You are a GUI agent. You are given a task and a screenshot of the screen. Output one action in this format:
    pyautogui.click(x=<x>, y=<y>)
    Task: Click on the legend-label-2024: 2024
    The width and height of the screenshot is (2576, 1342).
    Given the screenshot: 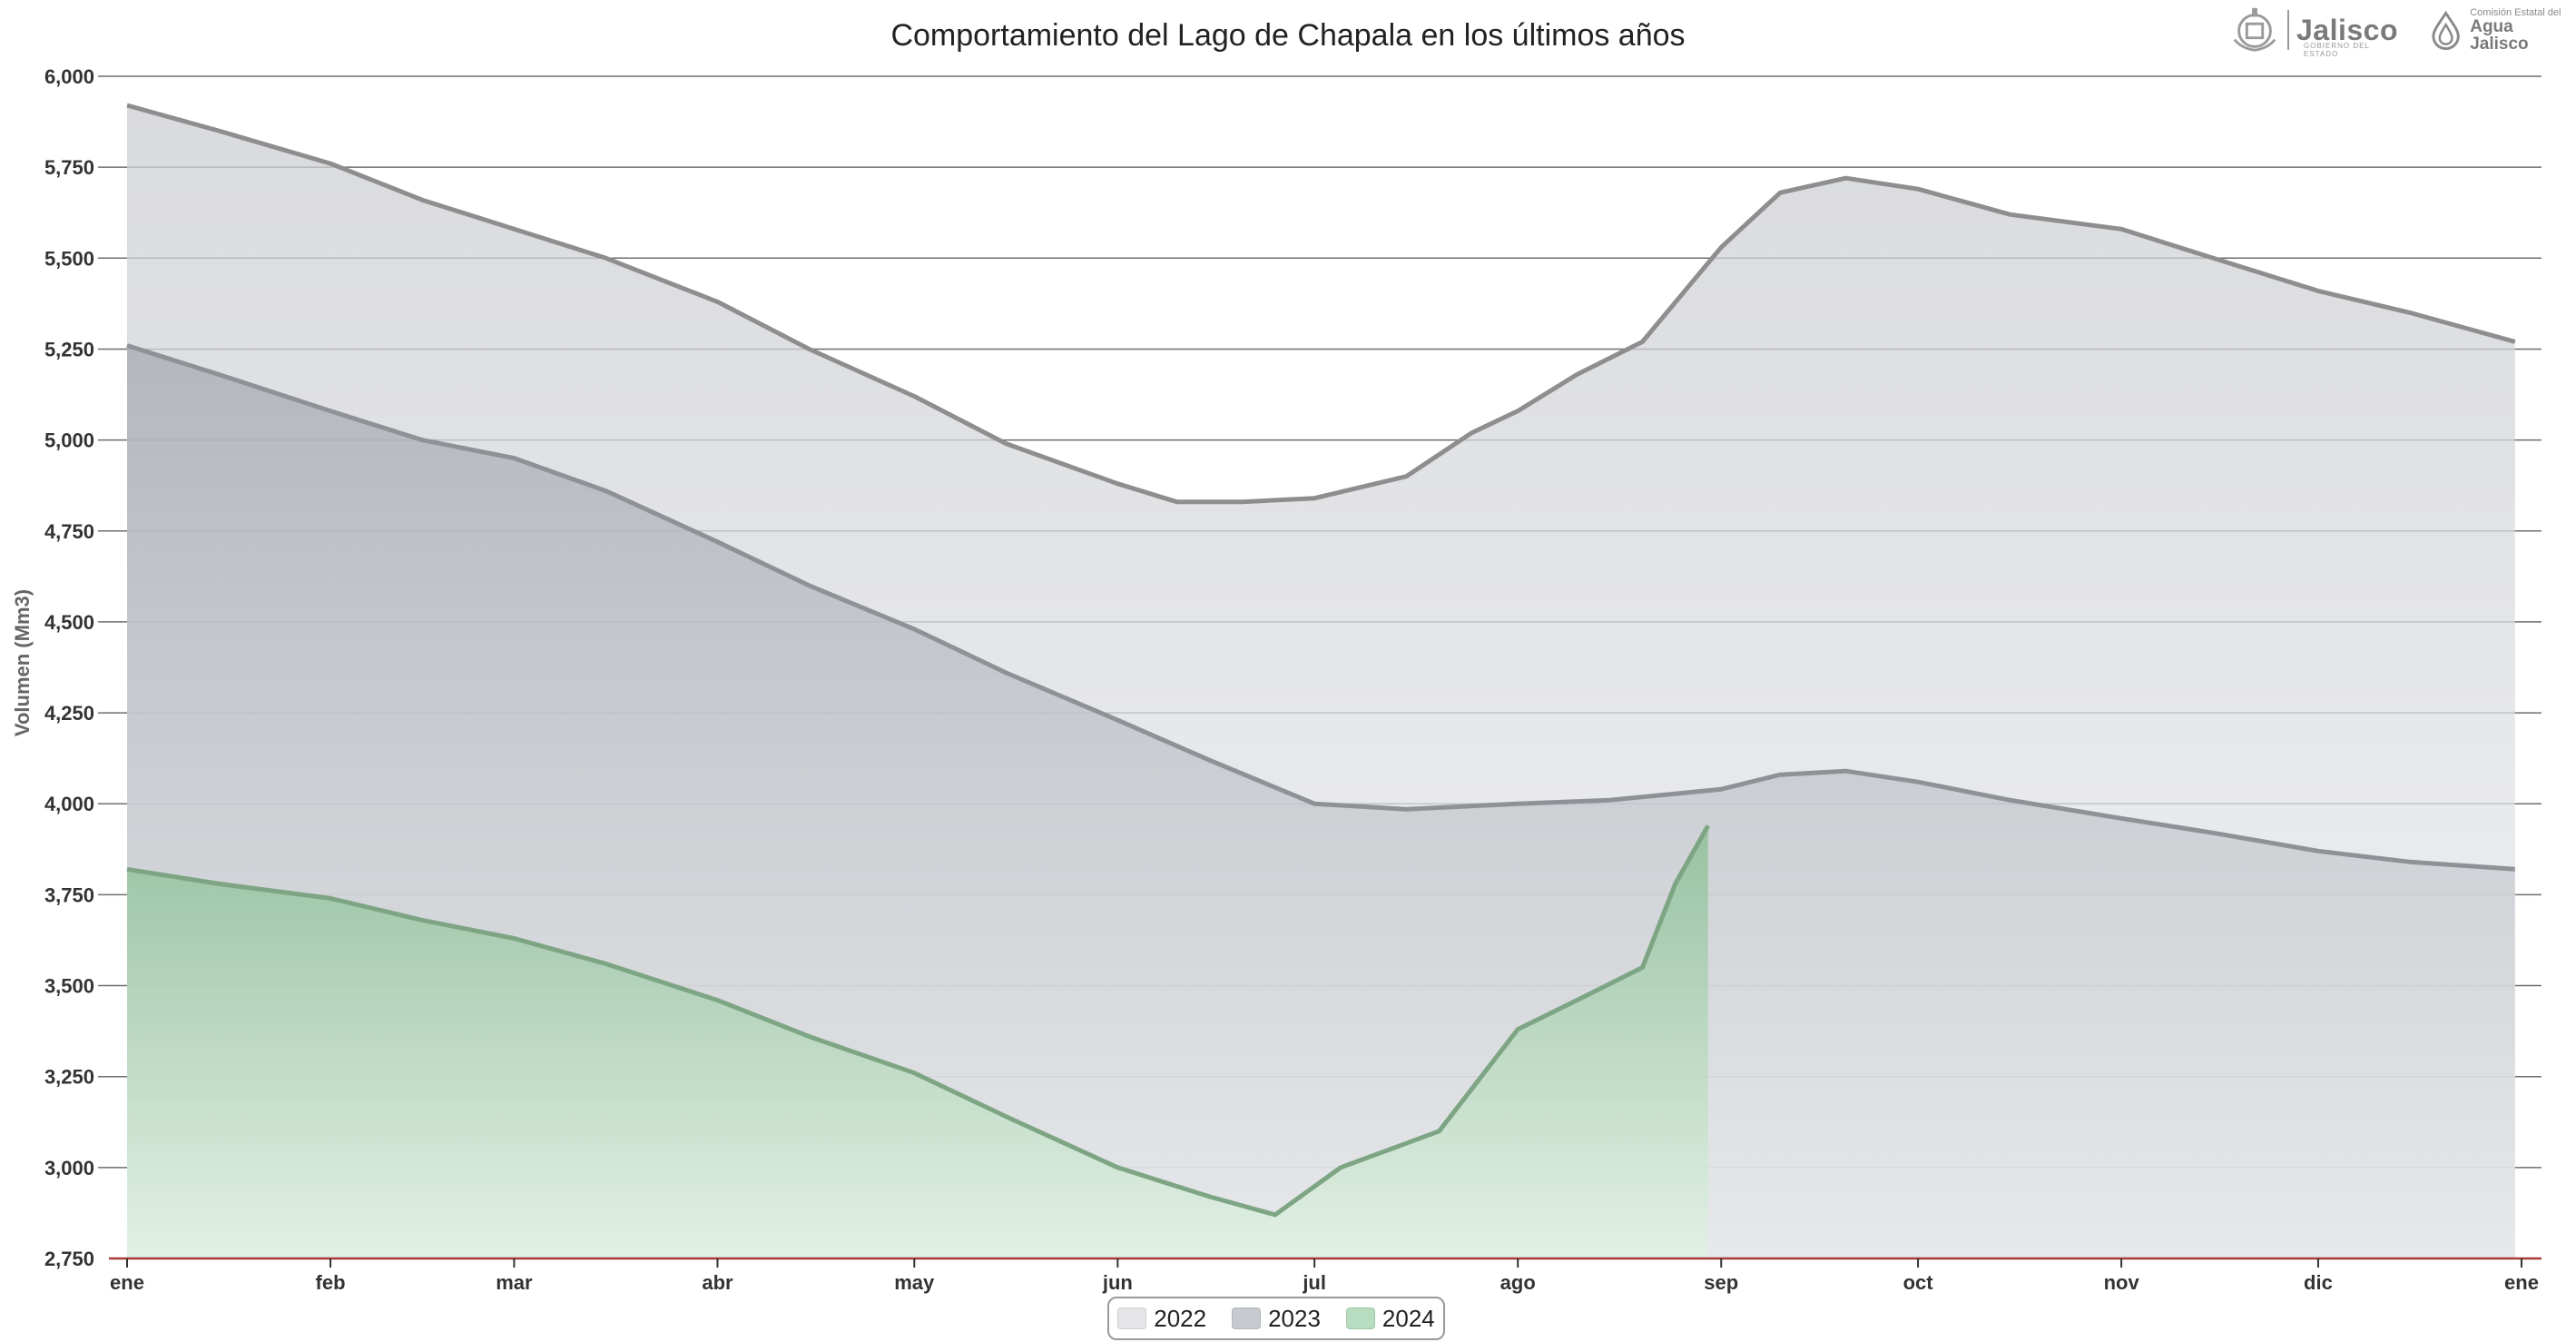 What is the action you would take?
    pyautogui.click(x=1408, y=1318)
    